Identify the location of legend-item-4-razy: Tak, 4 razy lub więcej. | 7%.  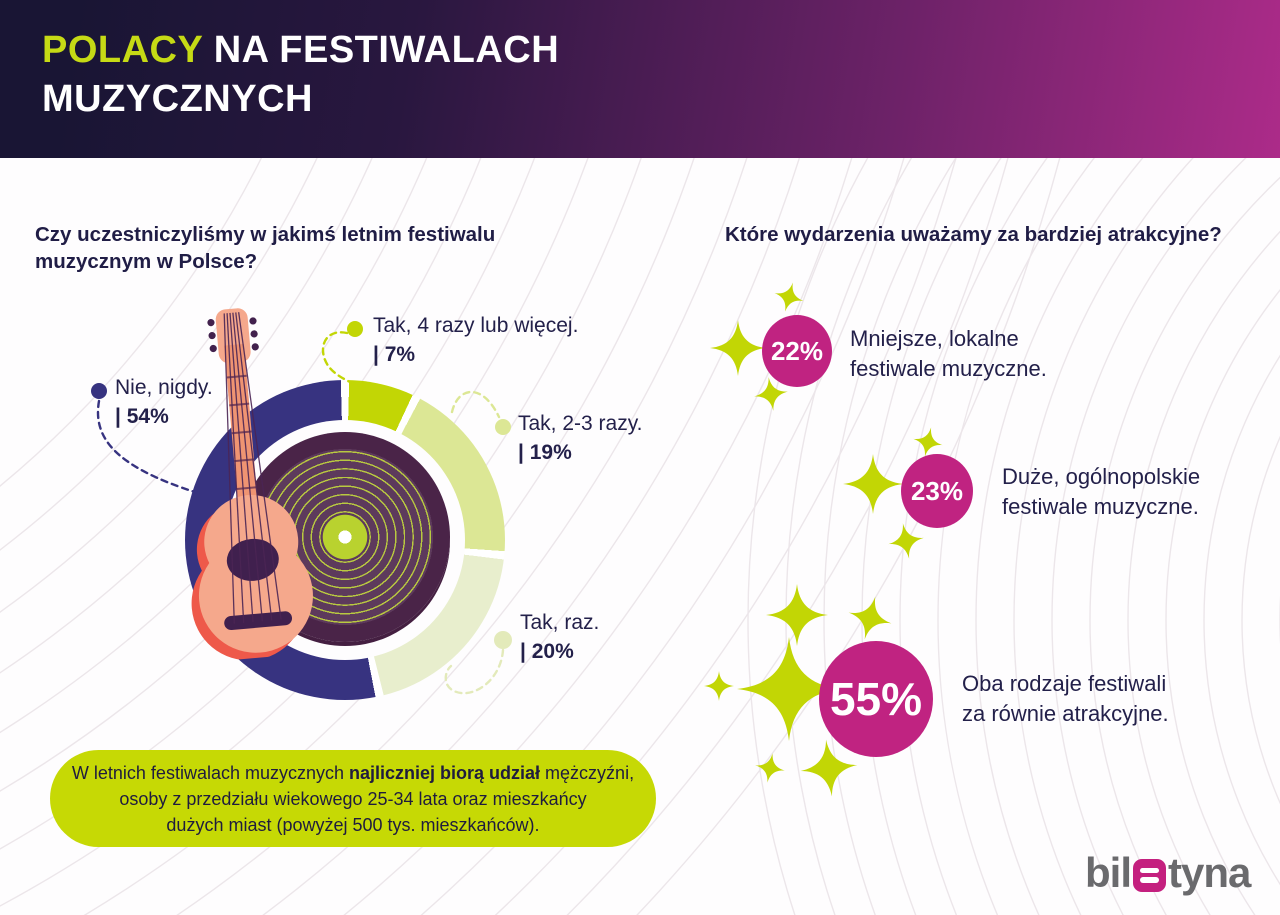
(475, 340).